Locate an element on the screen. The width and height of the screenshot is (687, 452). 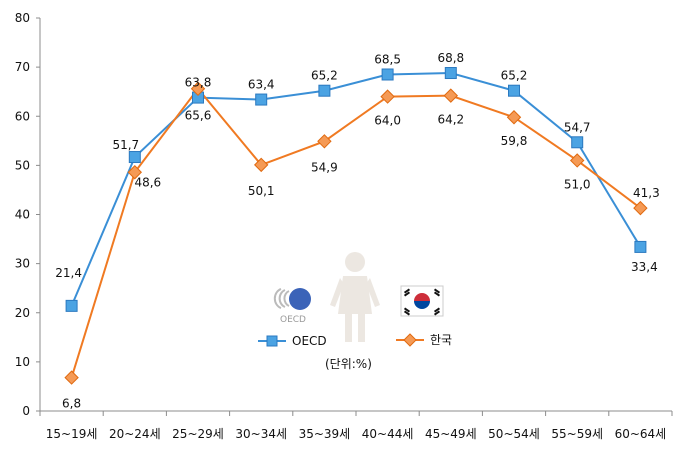
data-label-oecd: 51,7 is located at coordinates (125, 145).